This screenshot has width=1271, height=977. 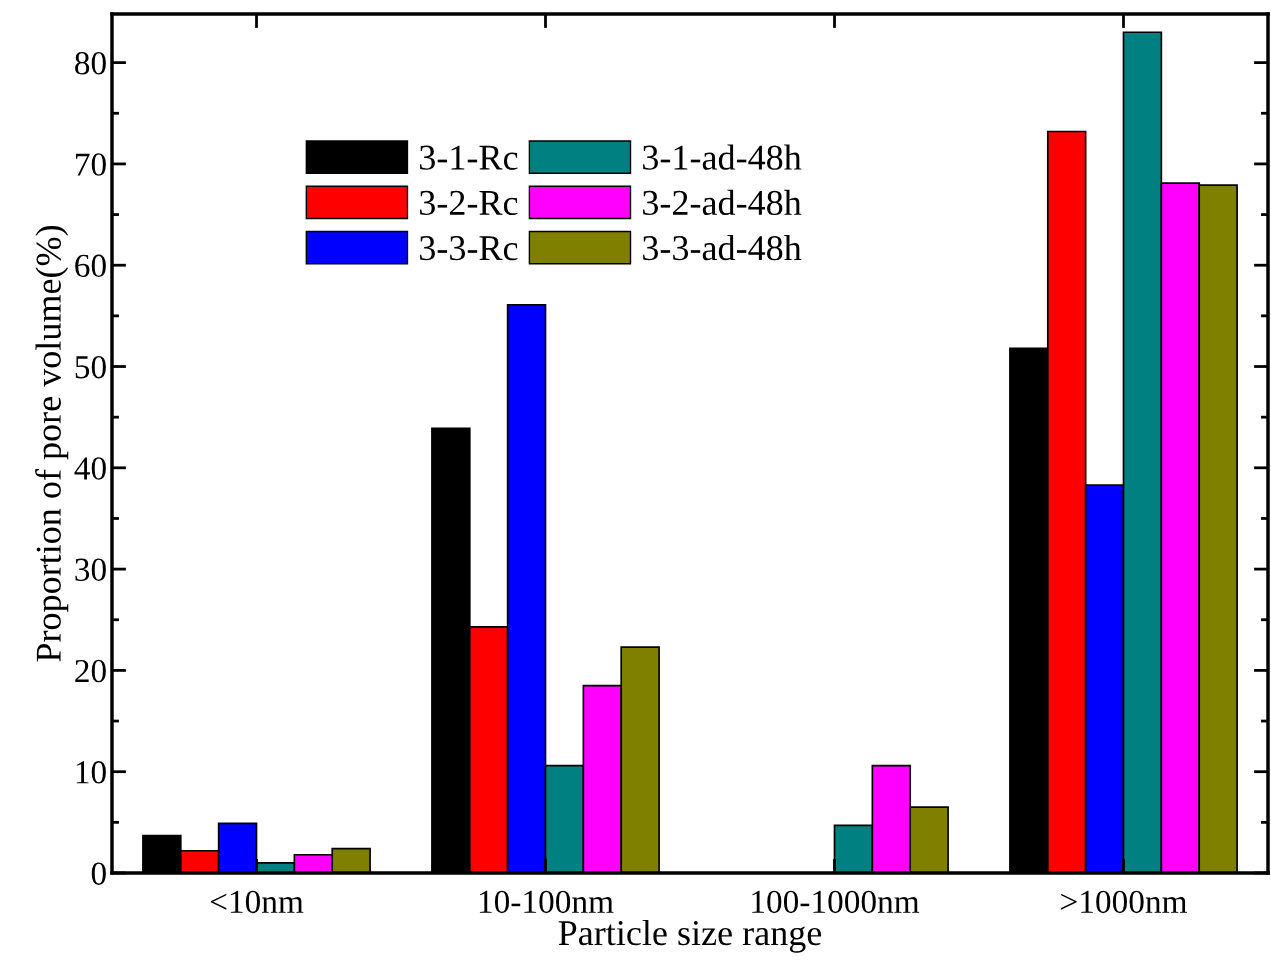 I want to click on legend-label: 3-1-ad-48h, so click(x=722, y=157).